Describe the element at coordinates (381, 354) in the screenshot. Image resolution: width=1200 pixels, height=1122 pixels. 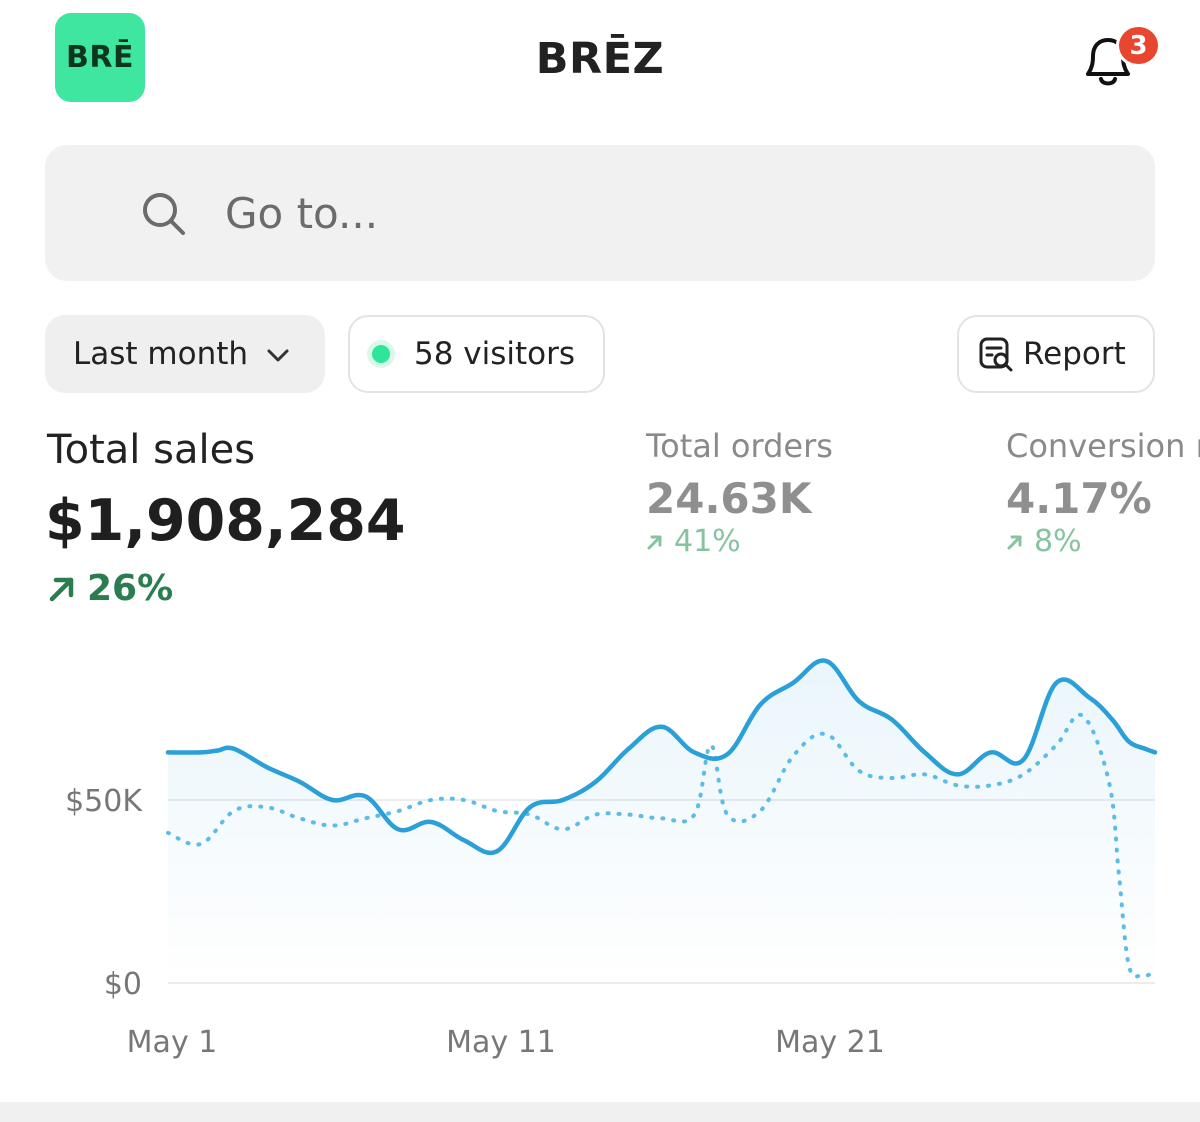
I see `live-status-dot` at that location.